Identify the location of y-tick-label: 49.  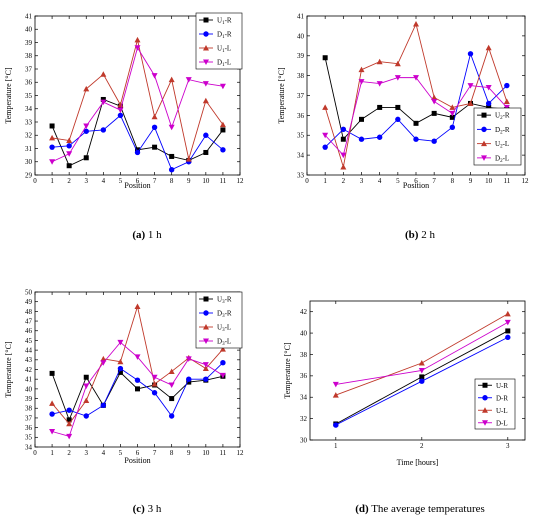
(29, 302).